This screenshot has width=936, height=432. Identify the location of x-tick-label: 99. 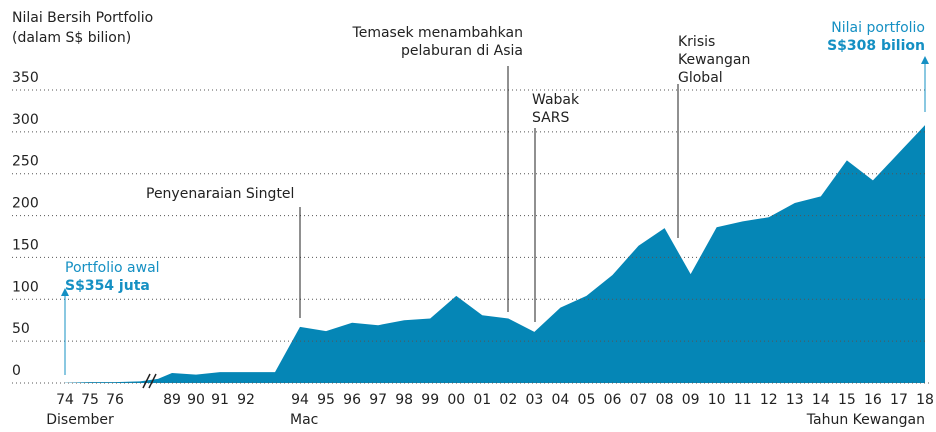
(430, 400).